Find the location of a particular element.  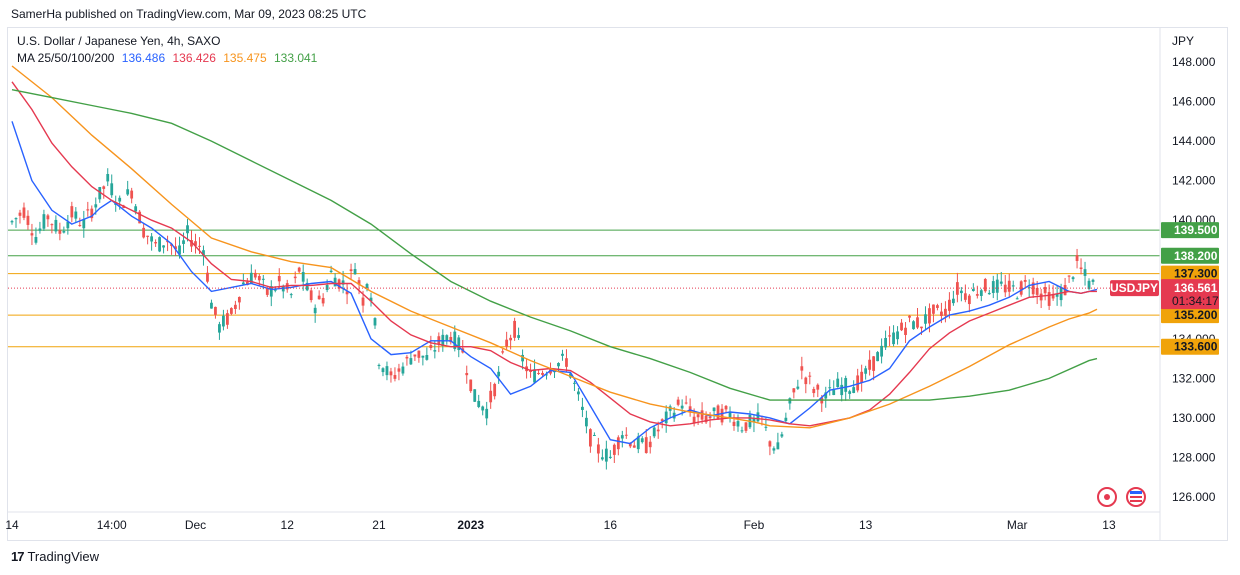

y-tick-label: 132.000 is located at coordinates (1194, 378).